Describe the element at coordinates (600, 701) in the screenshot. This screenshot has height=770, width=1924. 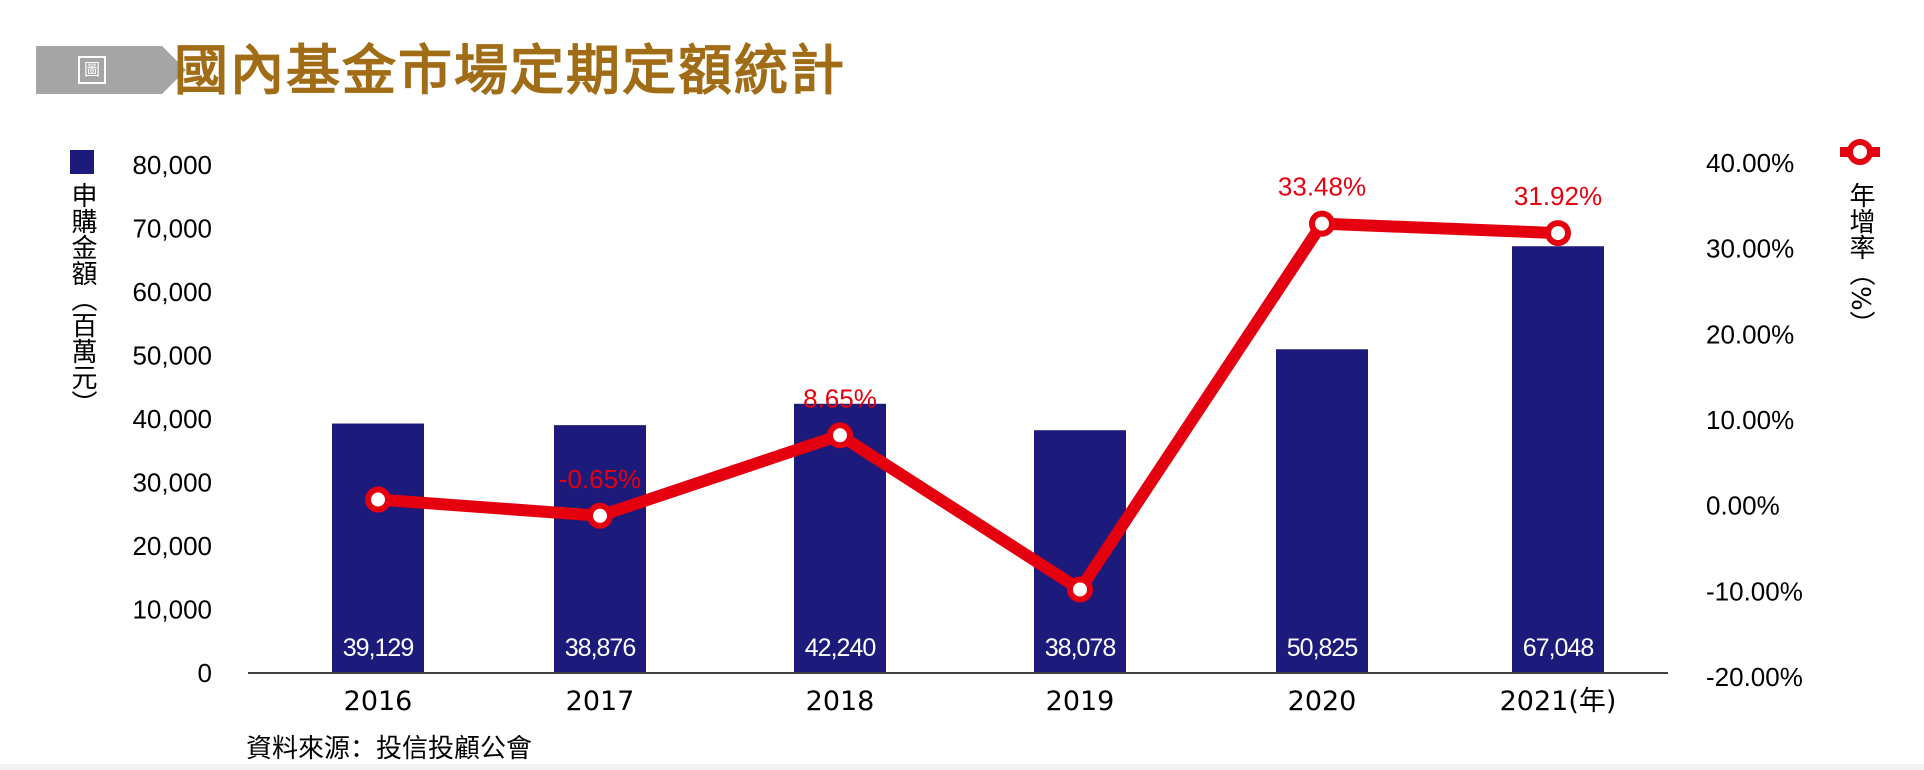
I see `x-tick-label: 2017` at that location.